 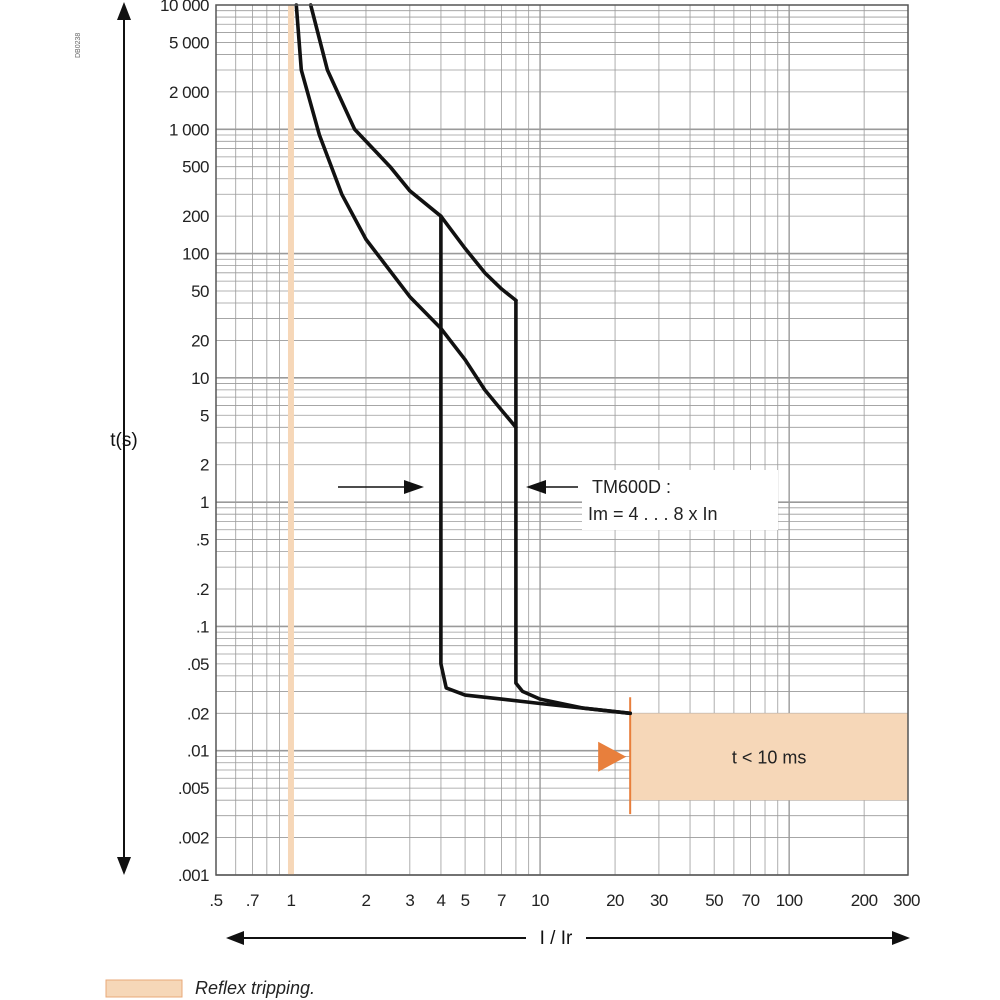 I want to click on y-axis-arrow, so click(x=124, y=438).